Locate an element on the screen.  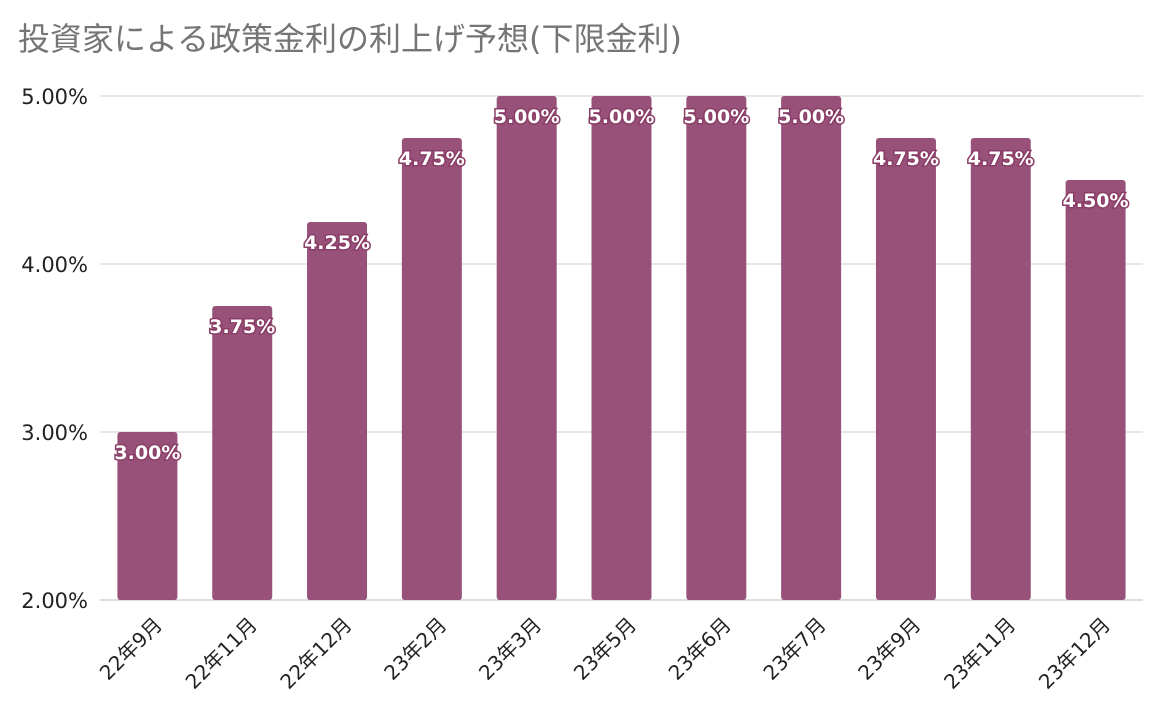
y-axis-ticks: 2.00% 3.00% 4.00% 5.00% is located at coordinates (54, 349).